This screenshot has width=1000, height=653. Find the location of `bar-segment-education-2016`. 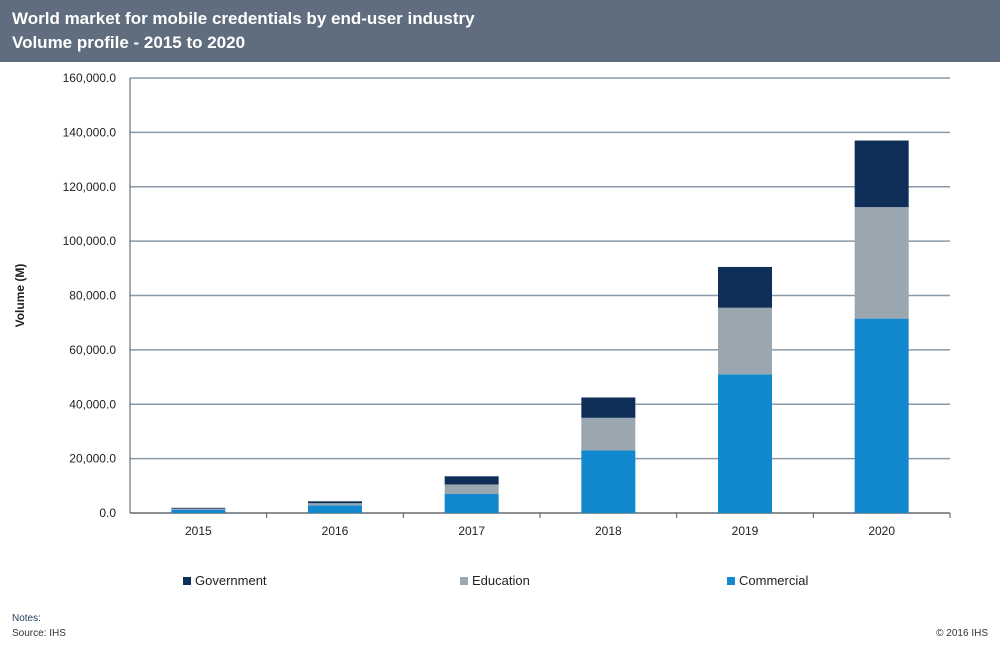

bar-segment-education-2016 is located at coordinates (335, 504).